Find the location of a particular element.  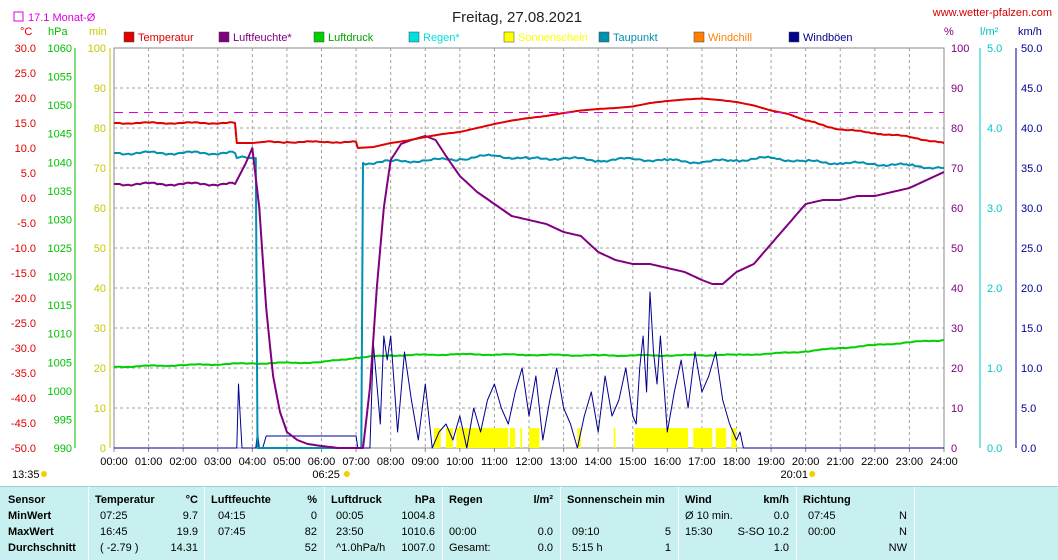

stats-cell: 04:15 is located at coordinates (232, 516).